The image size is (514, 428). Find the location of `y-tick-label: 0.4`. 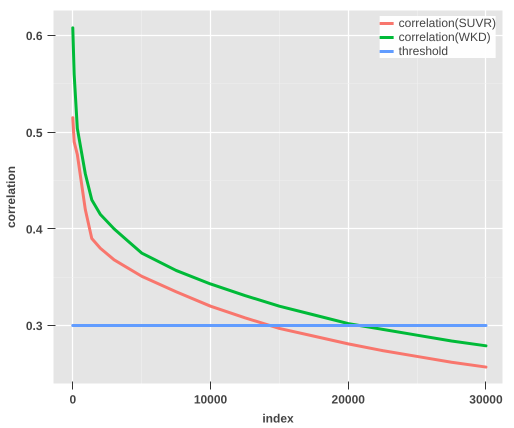

y-tick-label: 0.4 is located at coordinates (34, 229).